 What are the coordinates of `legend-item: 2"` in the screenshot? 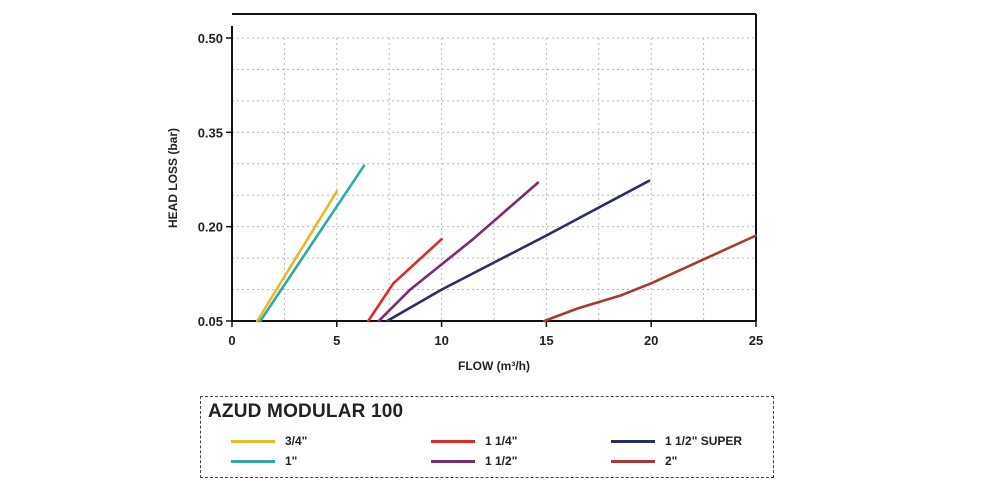 It's located at (644, 461).